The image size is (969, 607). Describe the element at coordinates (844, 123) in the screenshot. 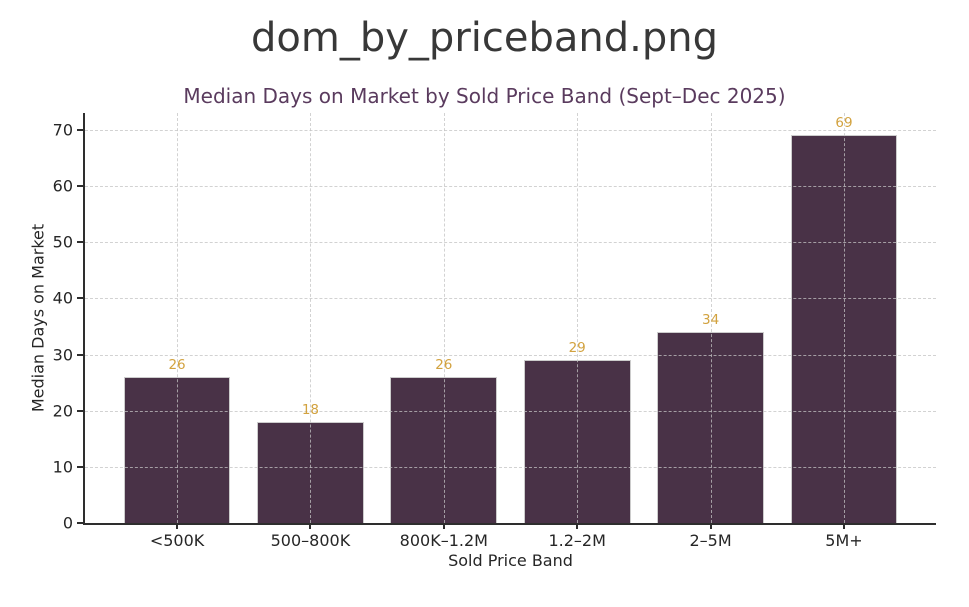

I see `bar-value-label: 69` at that location.